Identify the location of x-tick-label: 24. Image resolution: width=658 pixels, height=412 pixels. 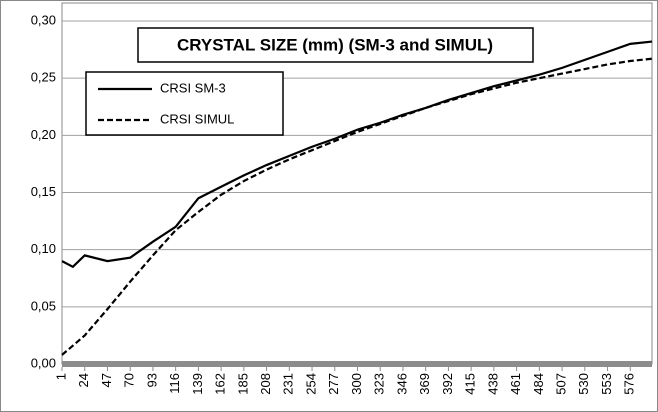
(83, 380).